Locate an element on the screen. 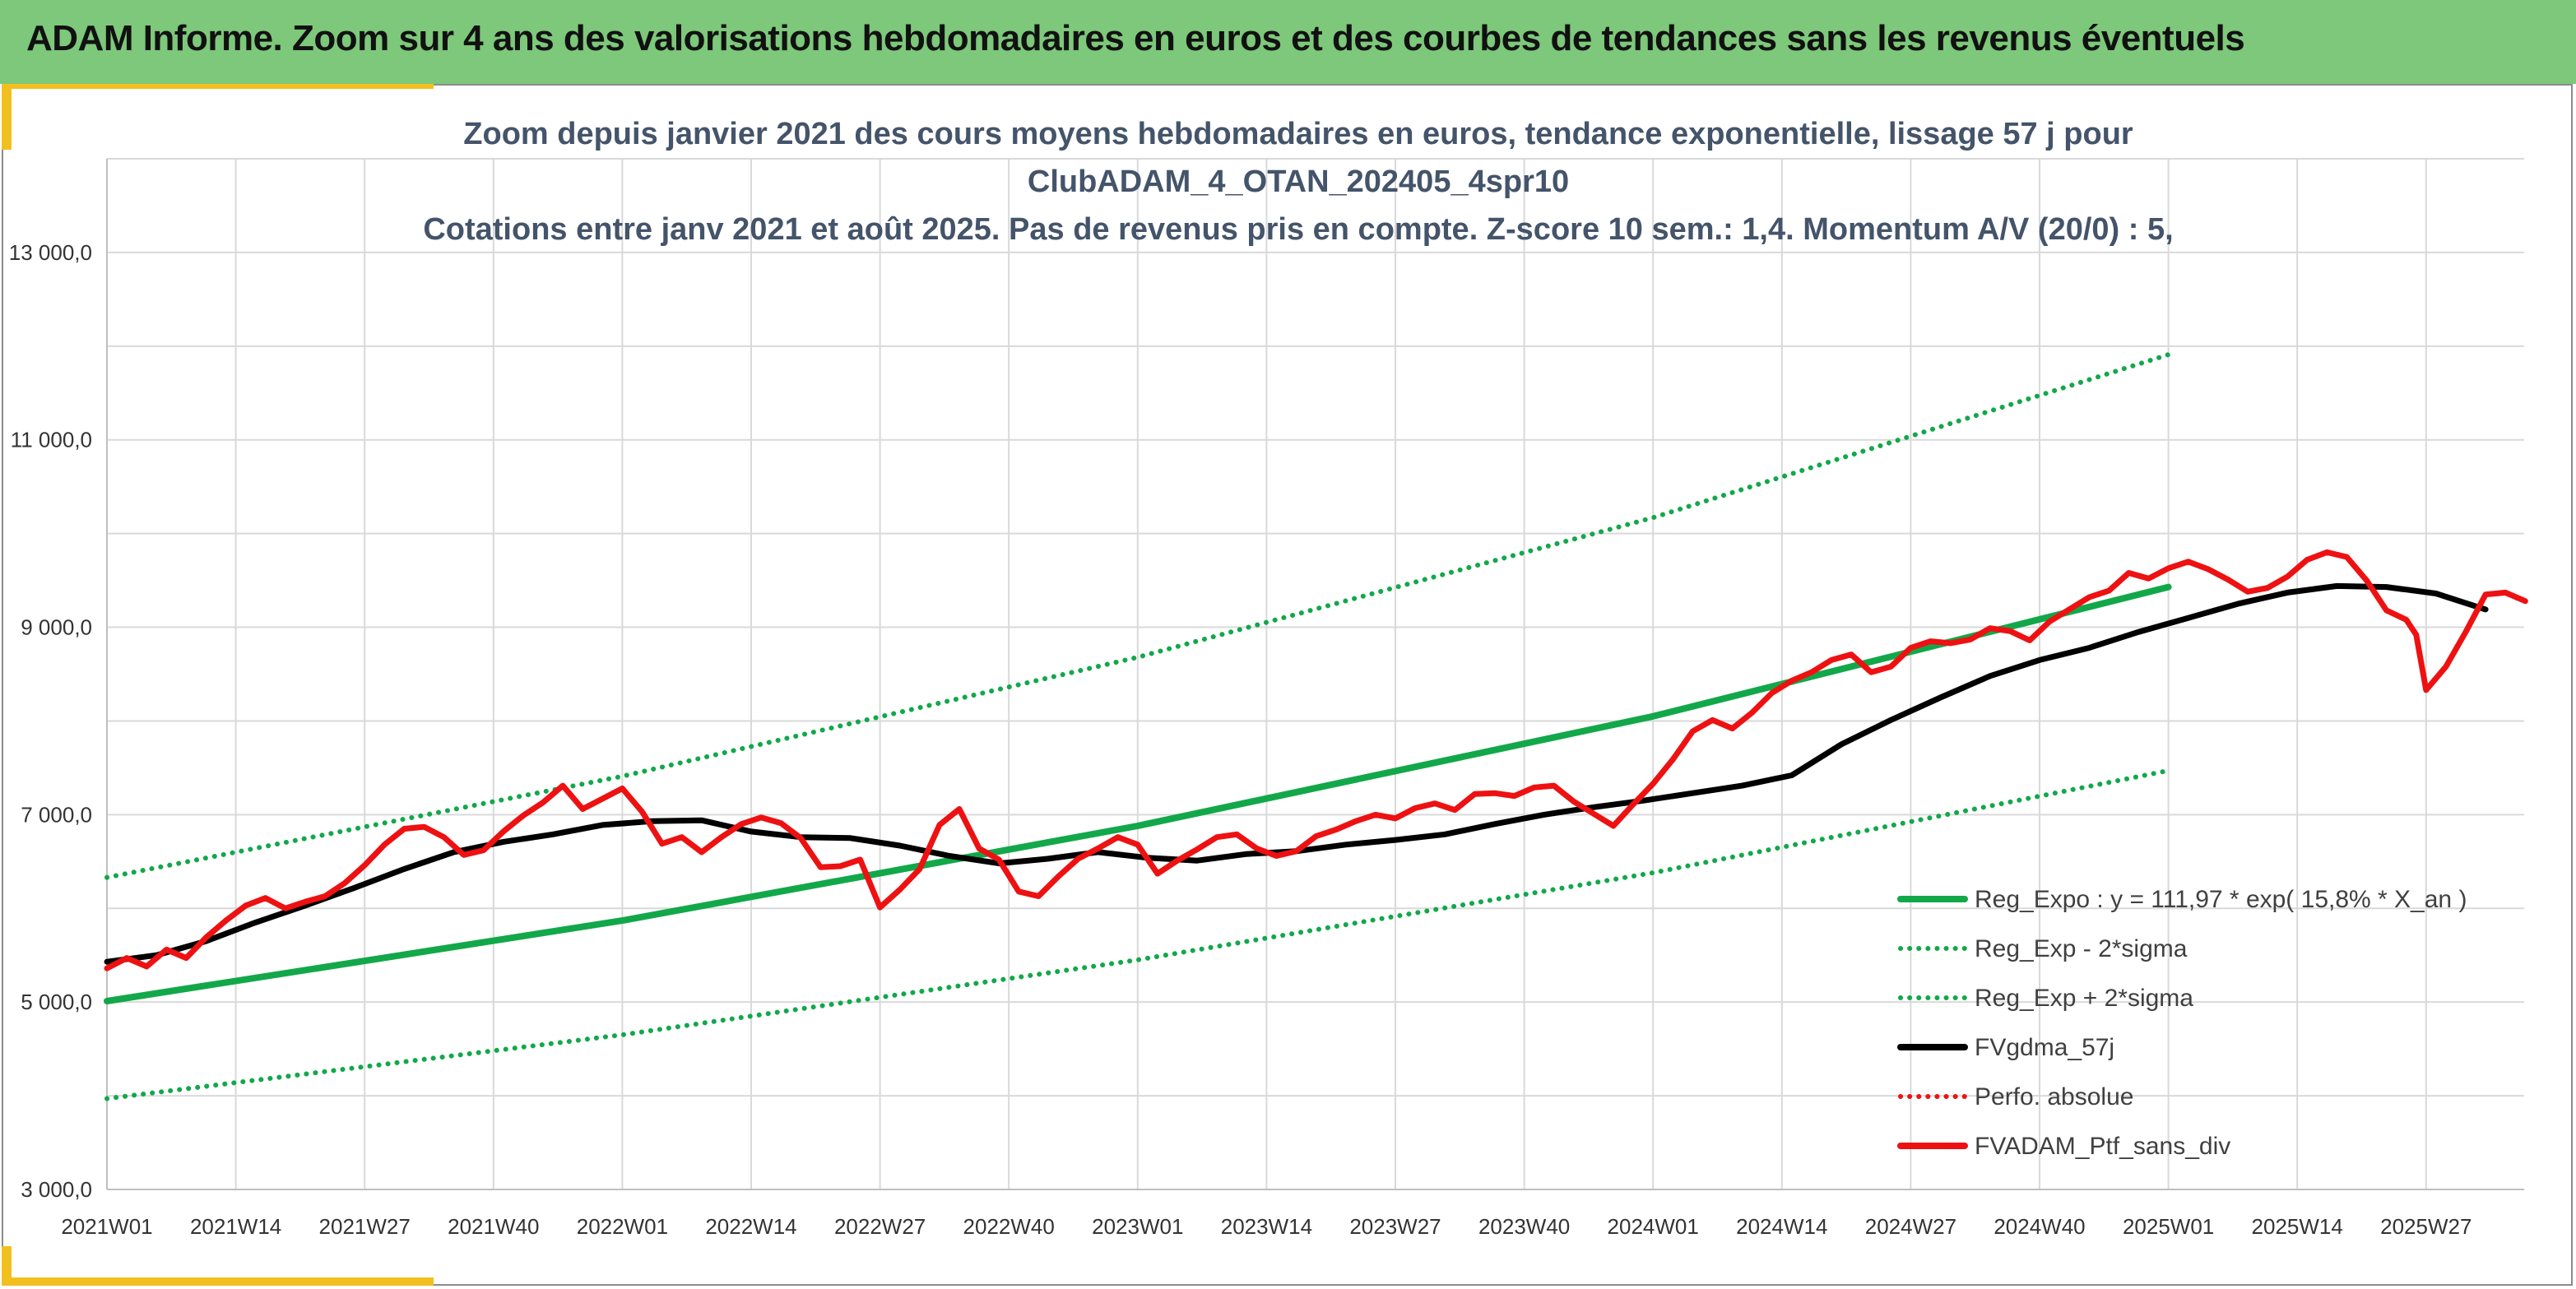 The height and width of the screenshot is (1289, 2576). x-tick-label: 2024W14 is located at coordinates (1781, 1226).